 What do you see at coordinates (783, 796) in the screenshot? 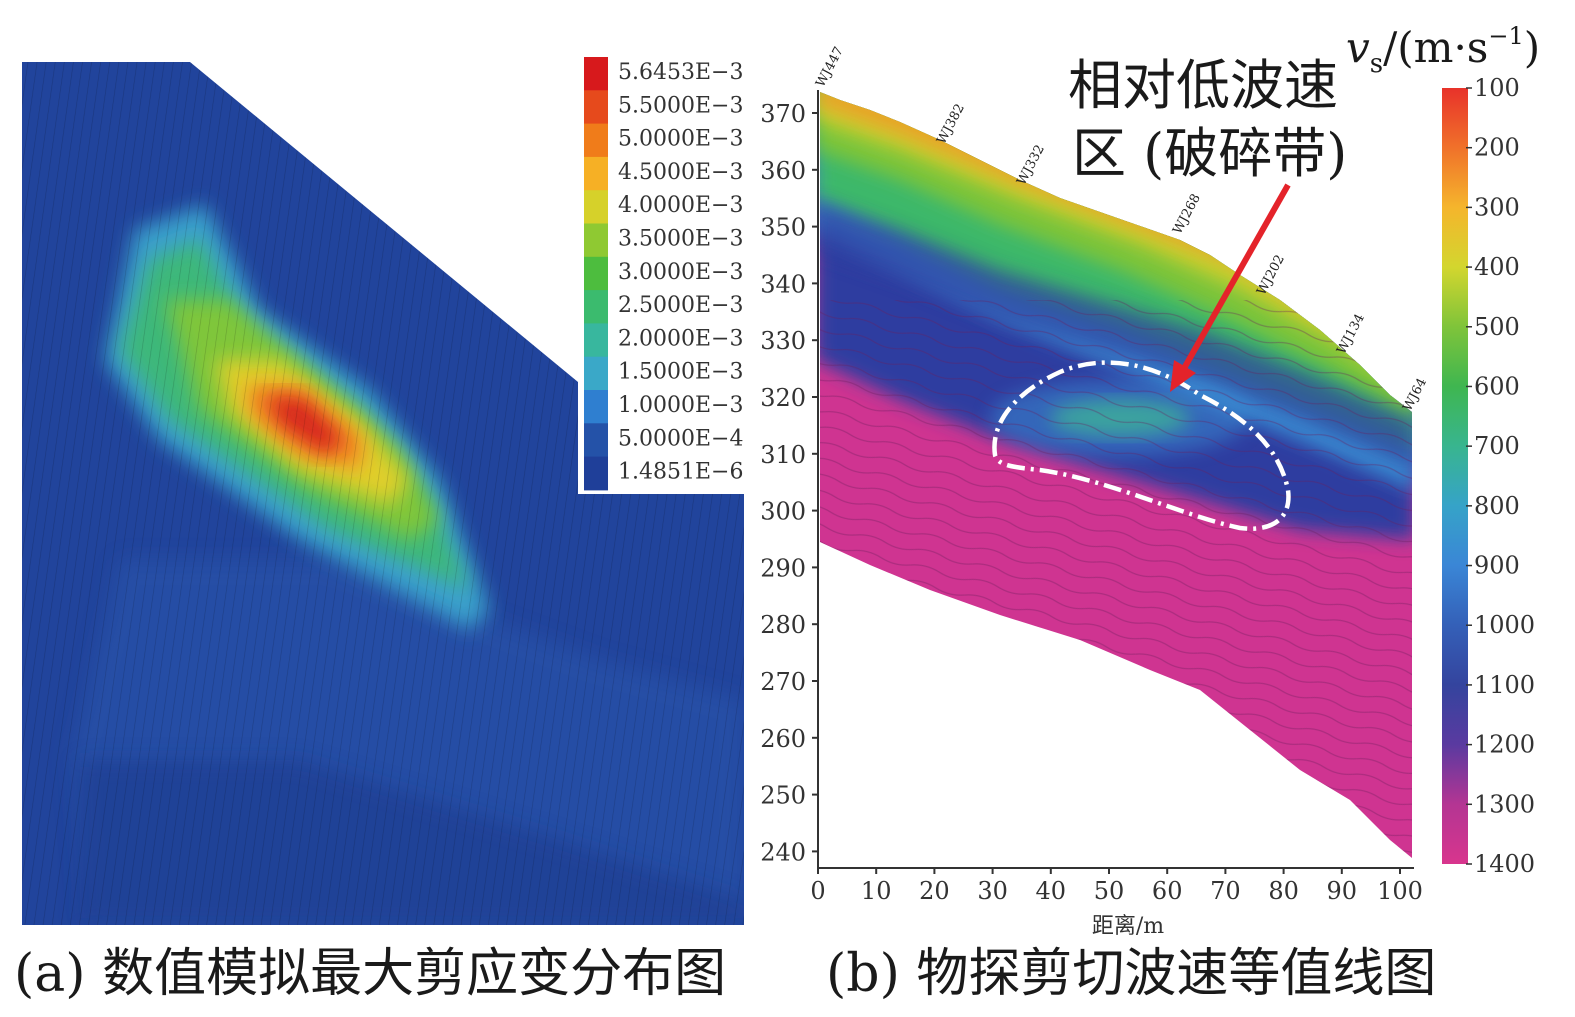
I see `y-tick-label: 250` at bounding box center [783, 796].